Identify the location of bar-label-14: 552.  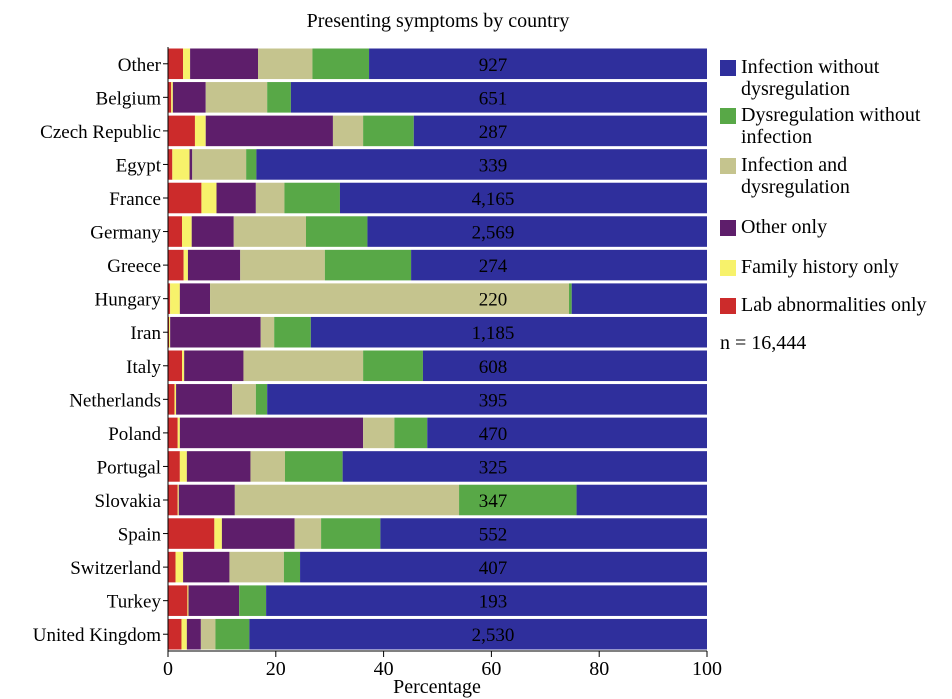
(493, 535).